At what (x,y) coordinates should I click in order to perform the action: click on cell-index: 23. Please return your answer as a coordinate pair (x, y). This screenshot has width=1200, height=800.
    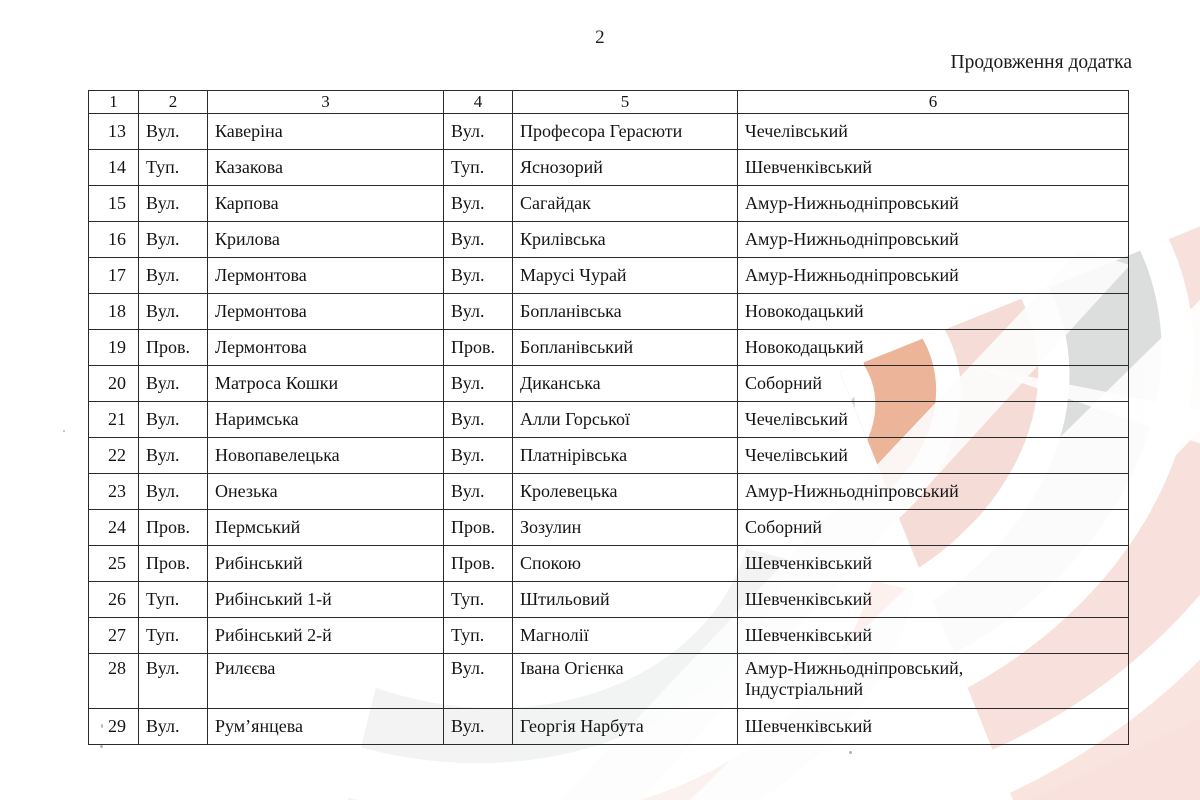
    Looking at the image, I should click on (113, 491).